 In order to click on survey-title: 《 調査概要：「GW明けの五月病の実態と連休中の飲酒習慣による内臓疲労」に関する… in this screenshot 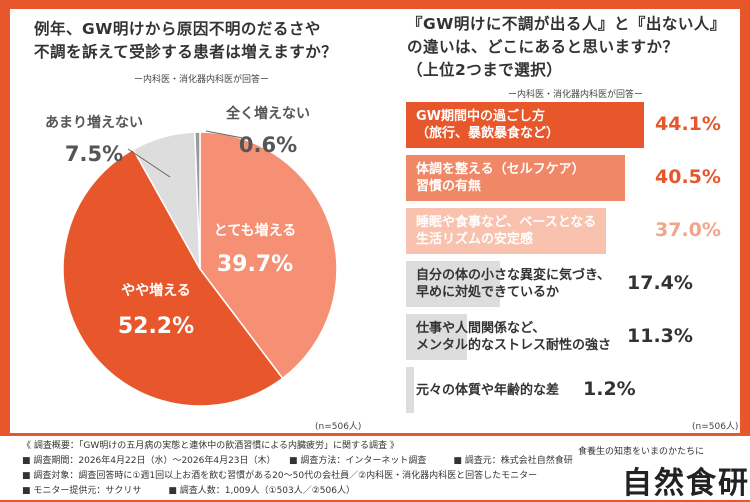, I will do `click(210, 446)`.